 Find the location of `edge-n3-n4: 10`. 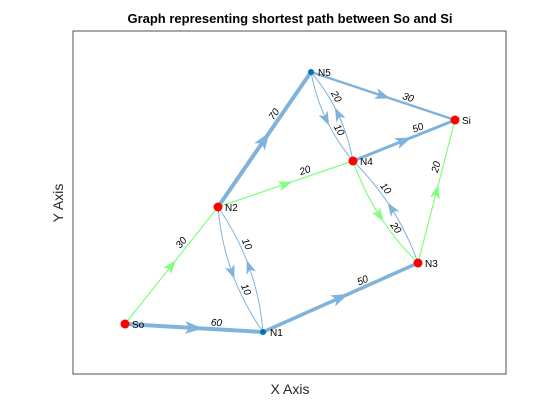

edge-n3-n4: 10 is located at coordinates (385, 212).